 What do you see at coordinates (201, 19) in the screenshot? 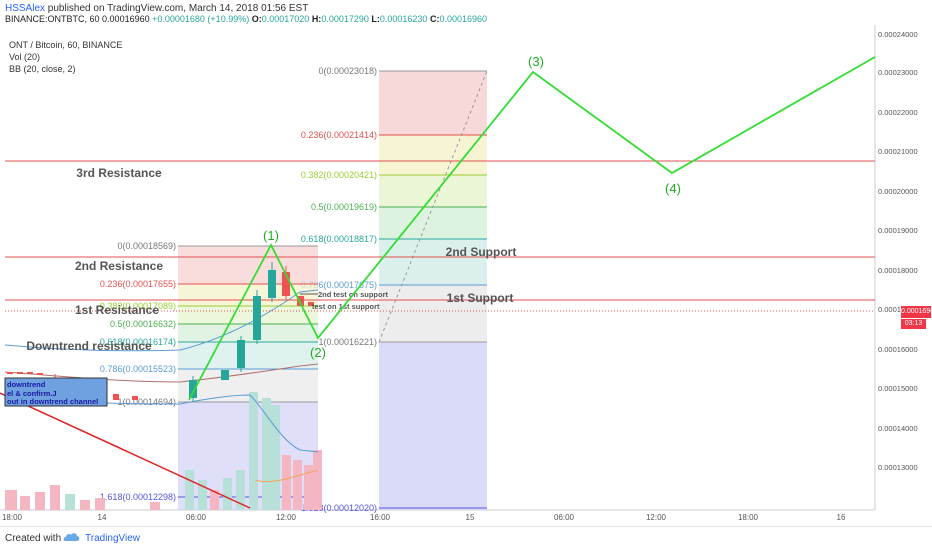
I see `price-change: +0.00001680 (+10.99%)` at bounding box center [201, 19].